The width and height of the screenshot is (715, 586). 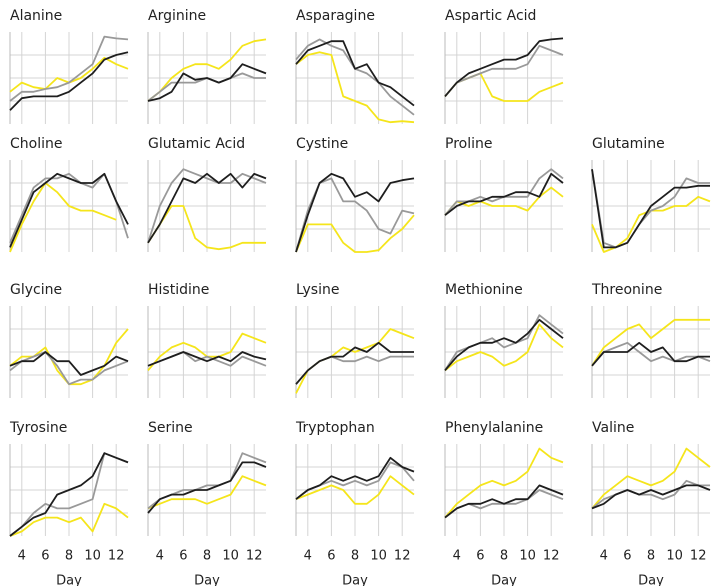 What do you see at coordinates (494, 428) in the screenshot?
I see `panel-title: Phenylalanine` at bounding box center [494, 428].